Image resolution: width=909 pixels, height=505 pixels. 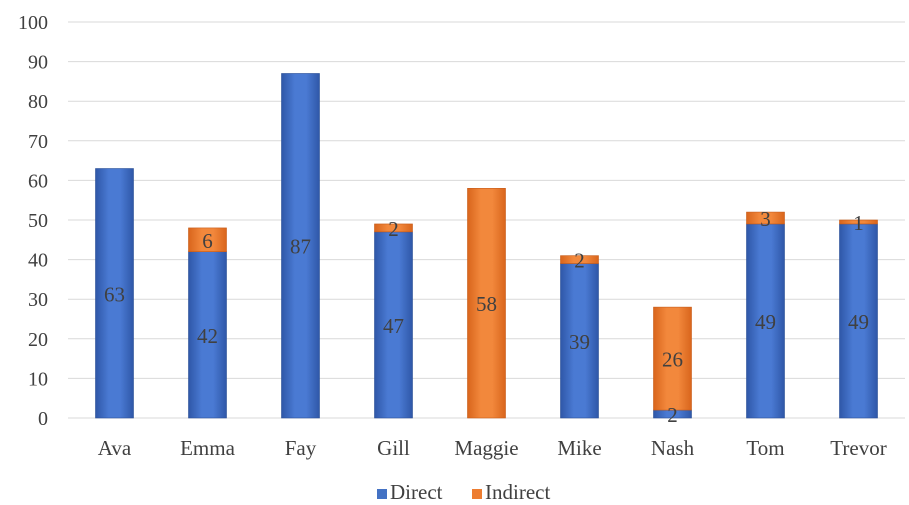 I want to click on bar-indirect-nash, so click(x=672, y=358).